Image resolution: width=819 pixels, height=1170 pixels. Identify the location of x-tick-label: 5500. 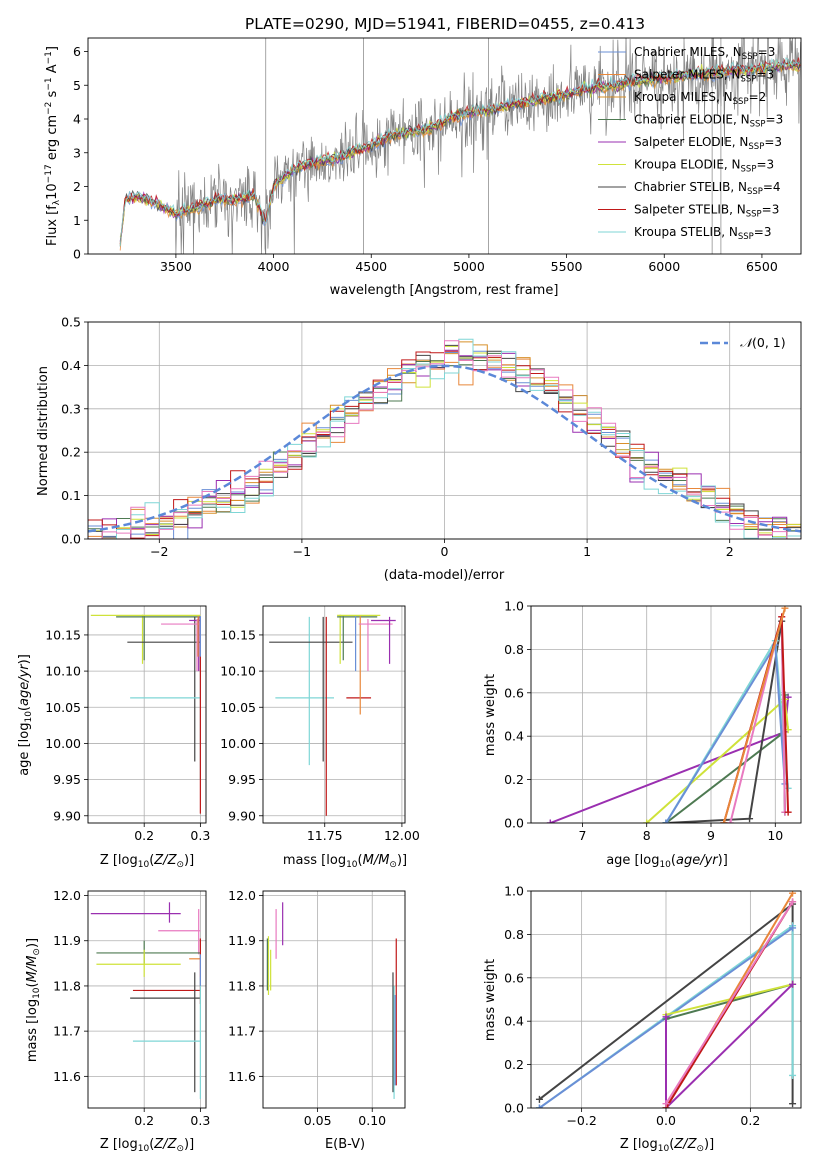
(567, 266).